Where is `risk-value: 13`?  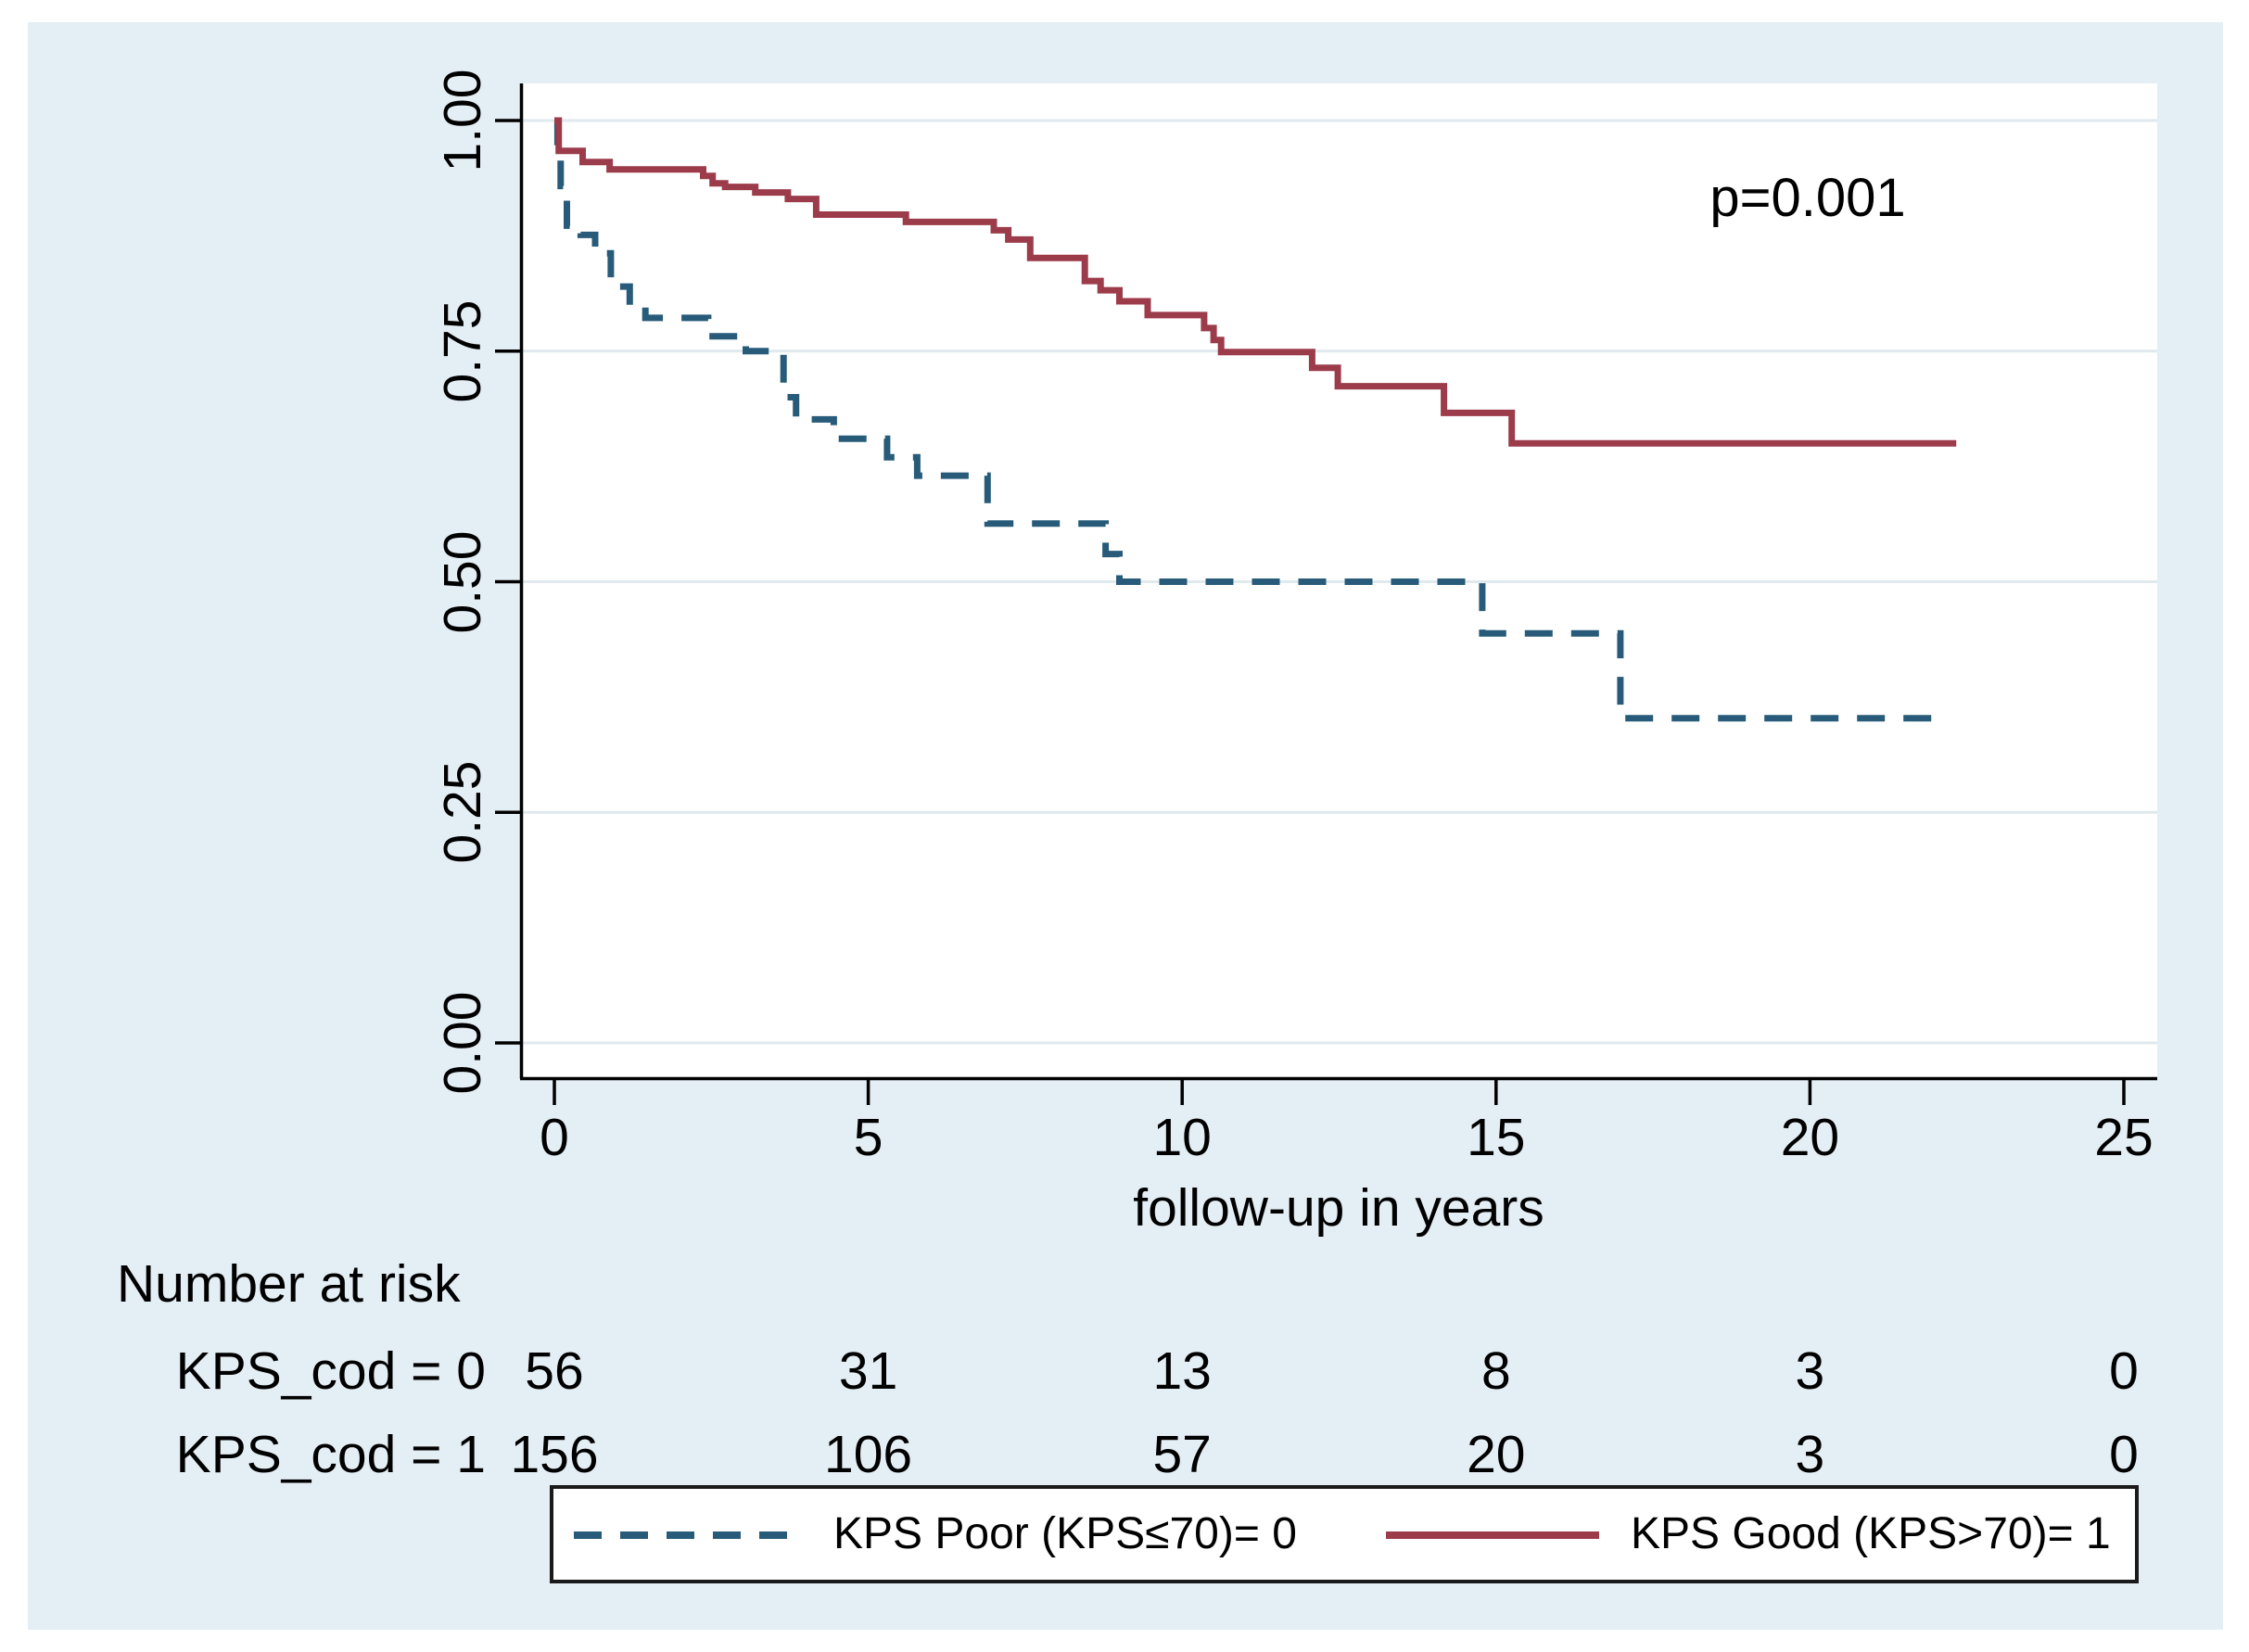 risk-value: 13 is located at coordinates (1182, 1371).